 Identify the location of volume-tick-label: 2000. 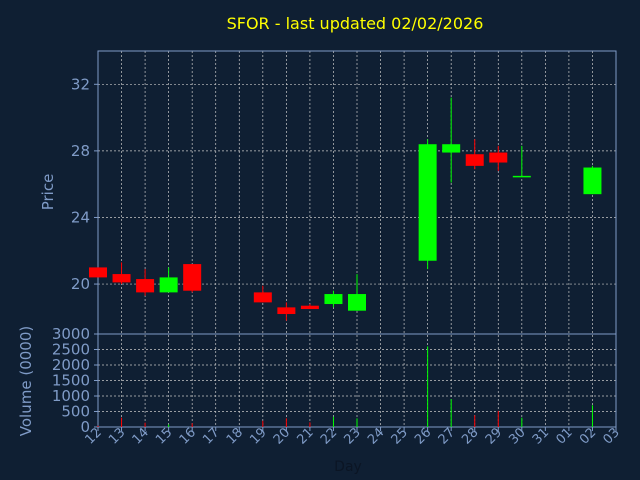
(71, 365).